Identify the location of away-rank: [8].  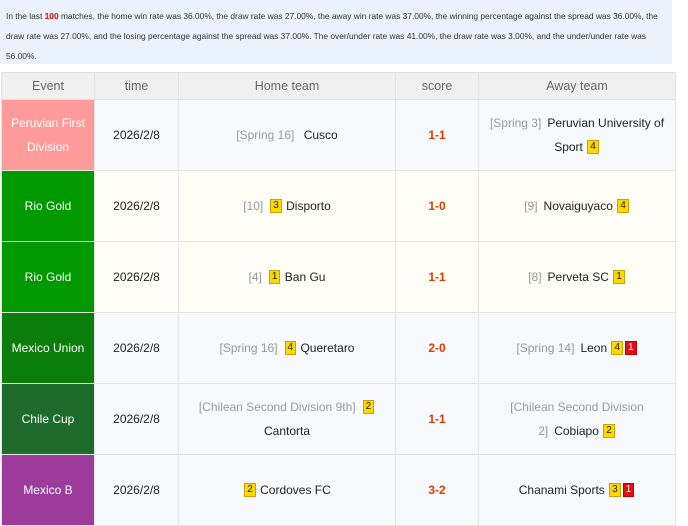
(535, 277).